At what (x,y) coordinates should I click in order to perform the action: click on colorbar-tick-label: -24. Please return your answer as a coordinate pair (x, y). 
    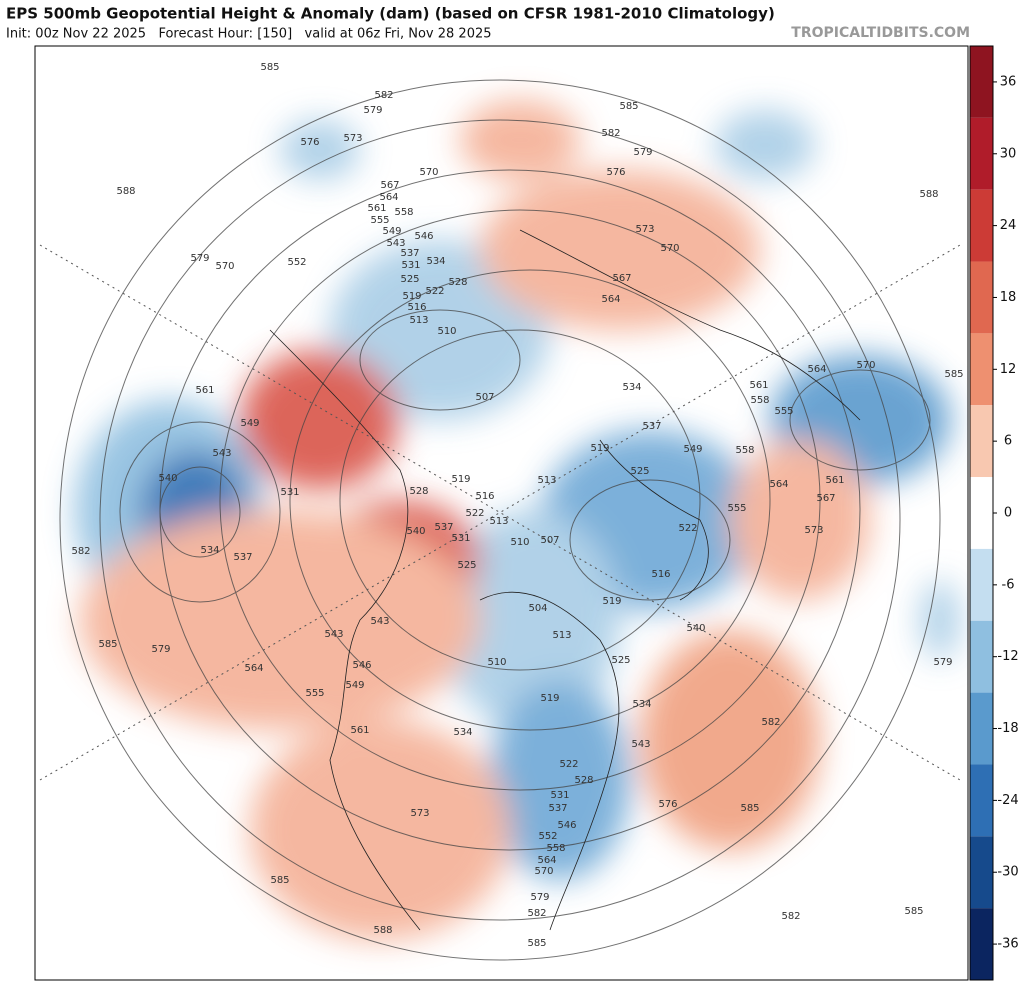
    Looking at the image, I should click on (1007, 800).